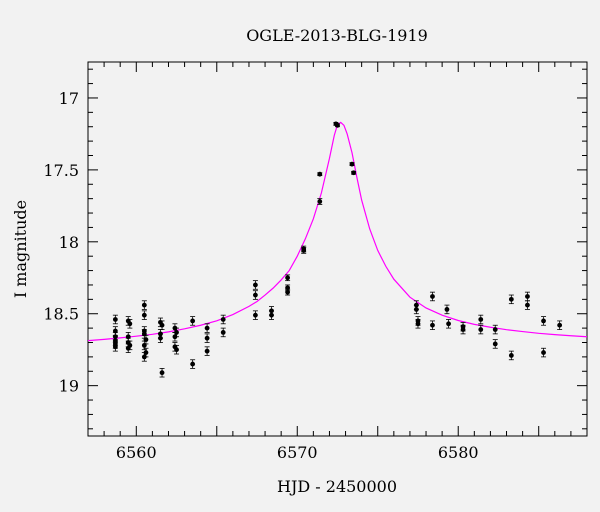 This screenshot has height=512, width=600. I want to click on y-axis-label: I magnitude, so click(20, 249).